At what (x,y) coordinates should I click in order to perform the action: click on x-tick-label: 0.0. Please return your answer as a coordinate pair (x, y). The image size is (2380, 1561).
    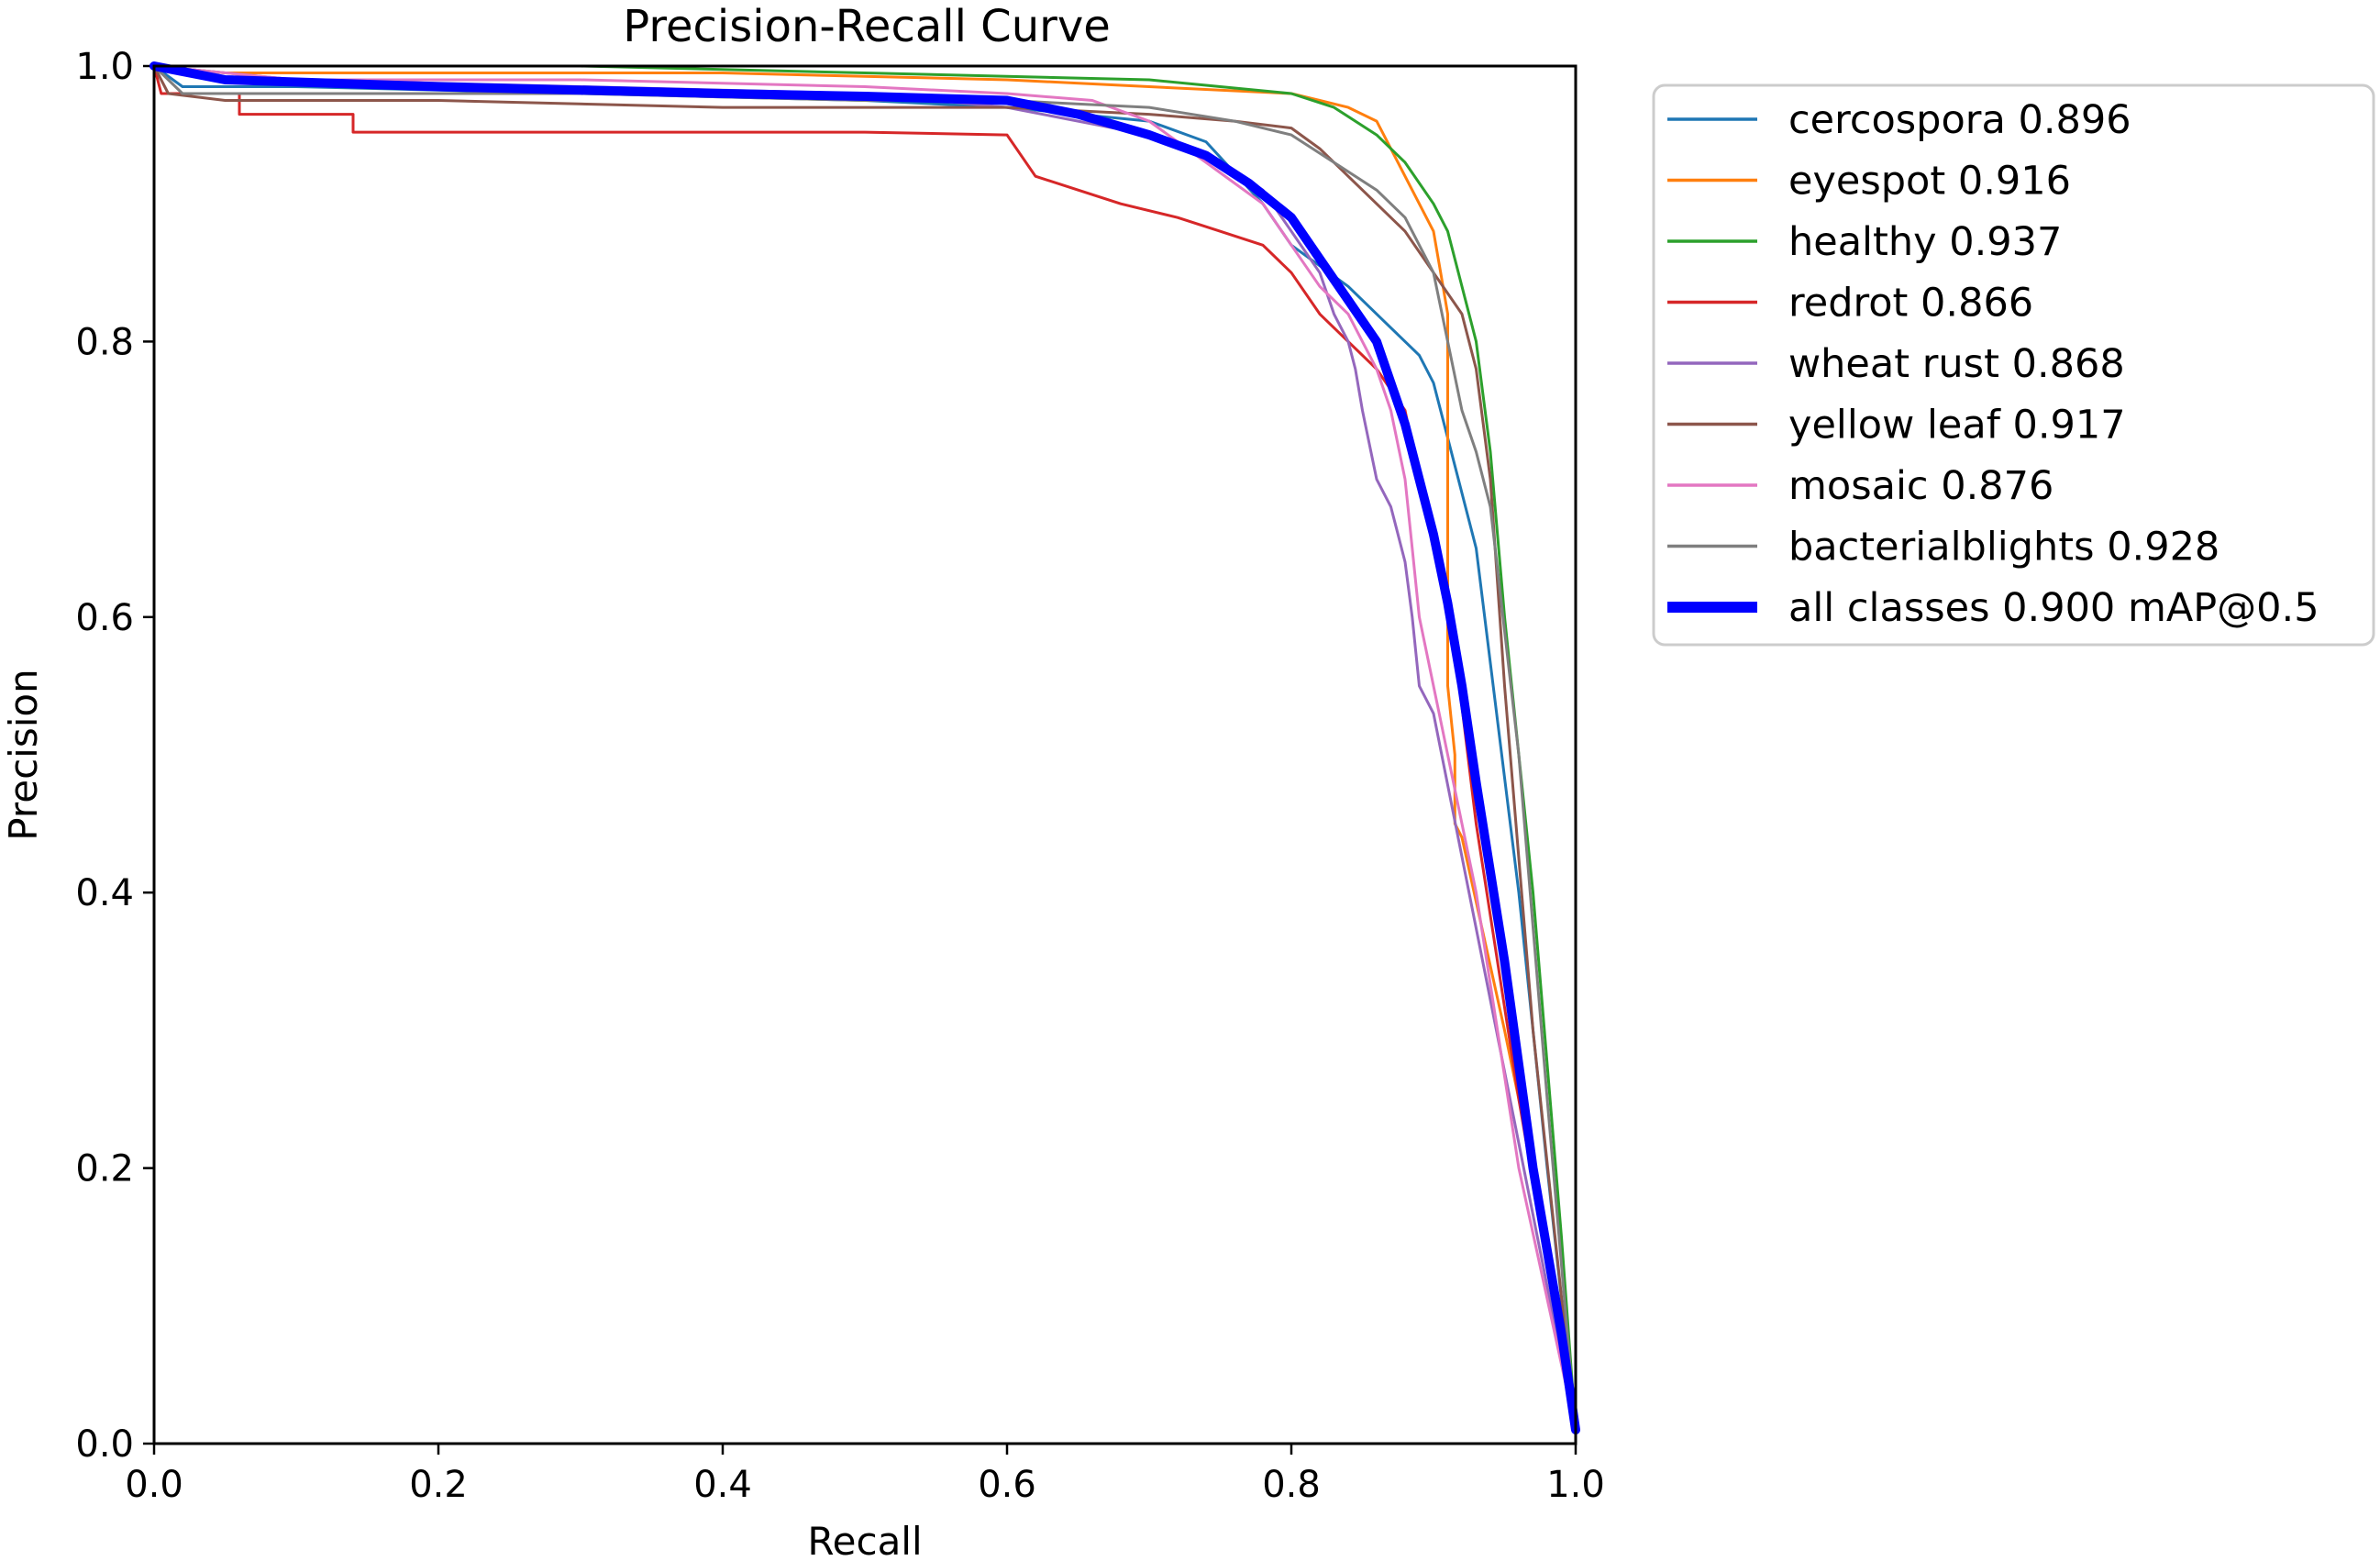
    Looking at the image, I should click on (154, 1485).